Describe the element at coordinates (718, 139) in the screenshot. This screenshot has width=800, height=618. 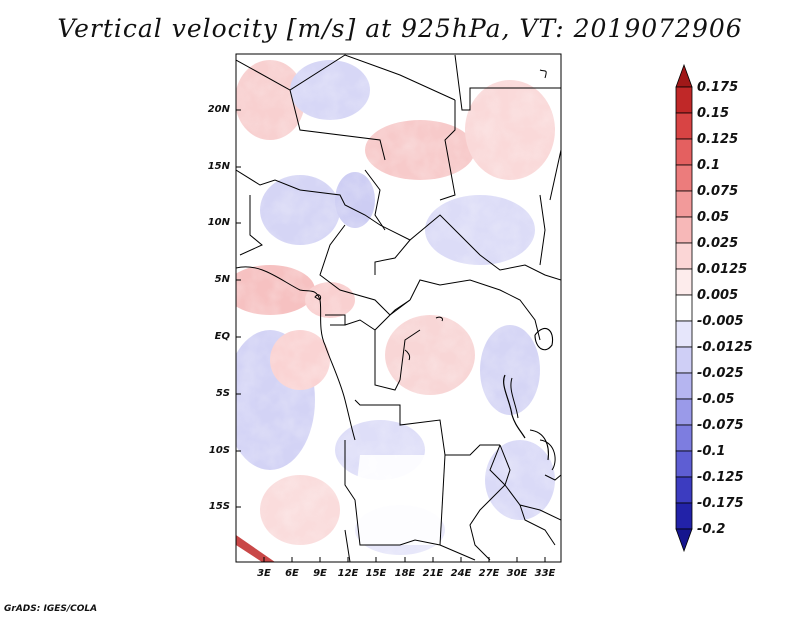
I see `colorbar-label: 0.125` at that location.